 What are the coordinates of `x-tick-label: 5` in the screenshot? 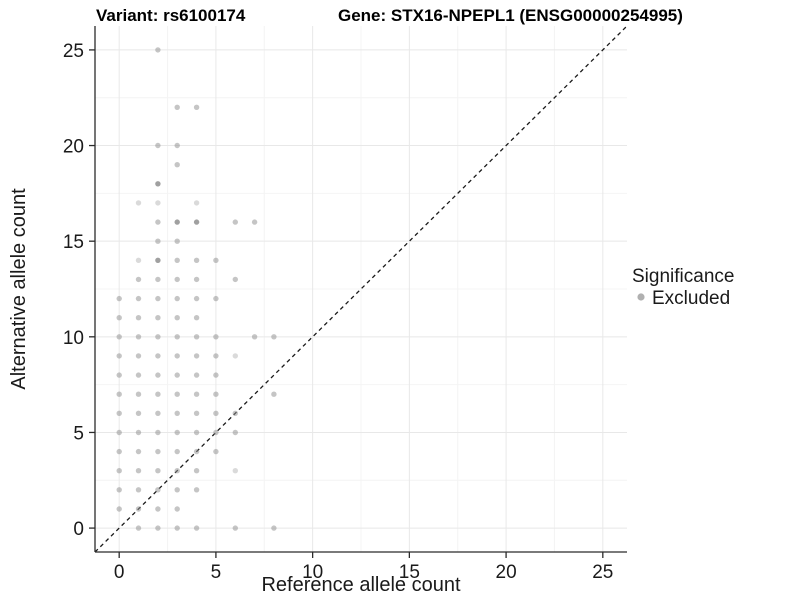 It's located at (216, 572).